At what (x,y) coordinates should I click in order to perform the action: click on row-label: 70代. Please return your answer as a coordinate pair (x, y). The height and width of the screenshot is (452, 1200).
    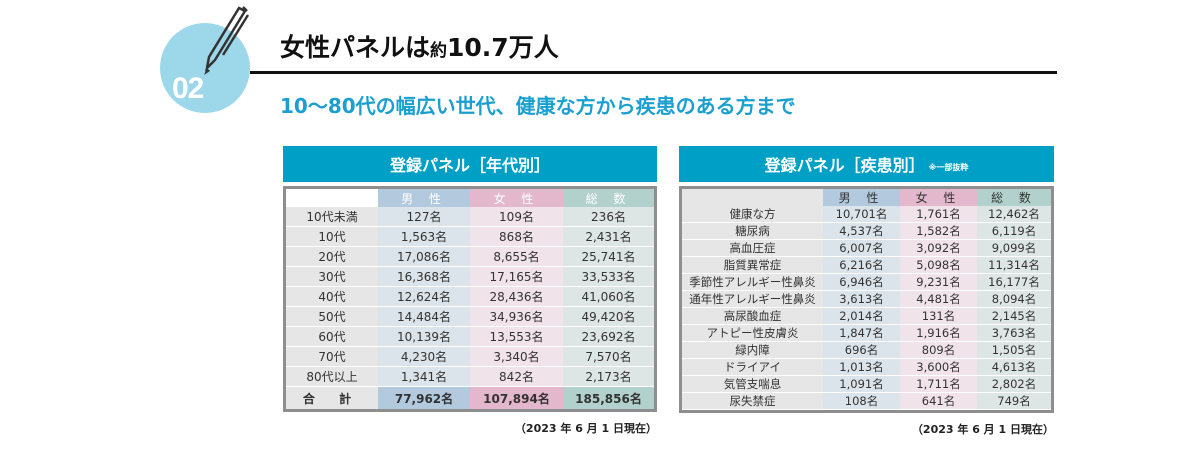
    Looking at the image, I should click on (332, 356).